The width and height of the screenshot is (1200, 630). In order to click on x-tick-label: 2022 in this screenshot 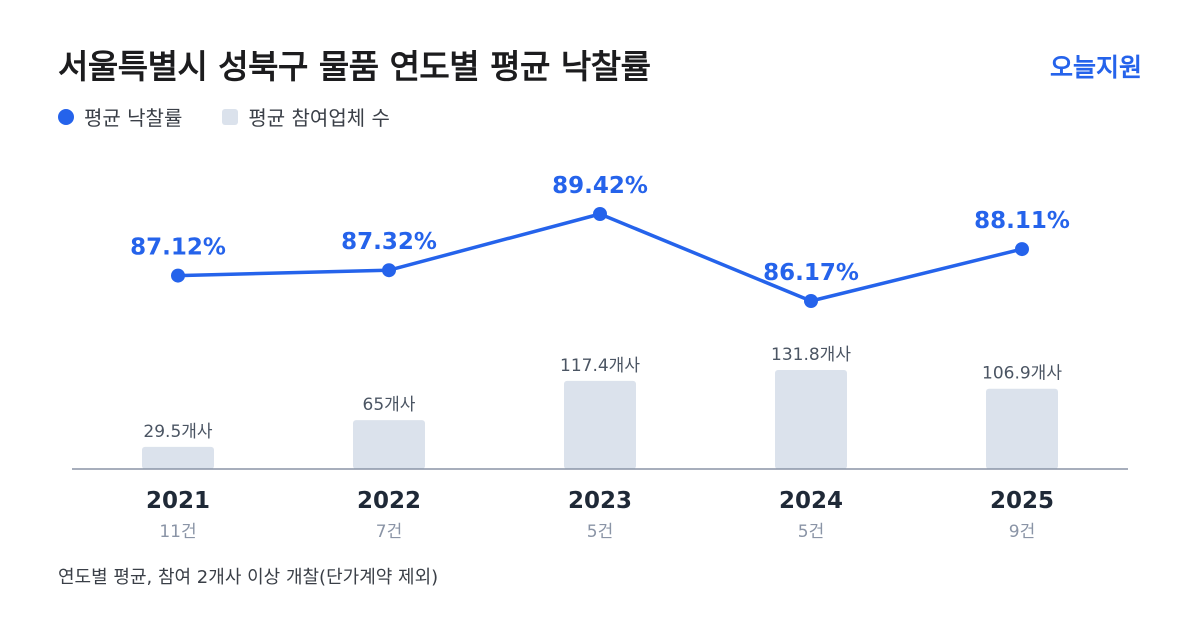, I will do `click(389, 501)`.